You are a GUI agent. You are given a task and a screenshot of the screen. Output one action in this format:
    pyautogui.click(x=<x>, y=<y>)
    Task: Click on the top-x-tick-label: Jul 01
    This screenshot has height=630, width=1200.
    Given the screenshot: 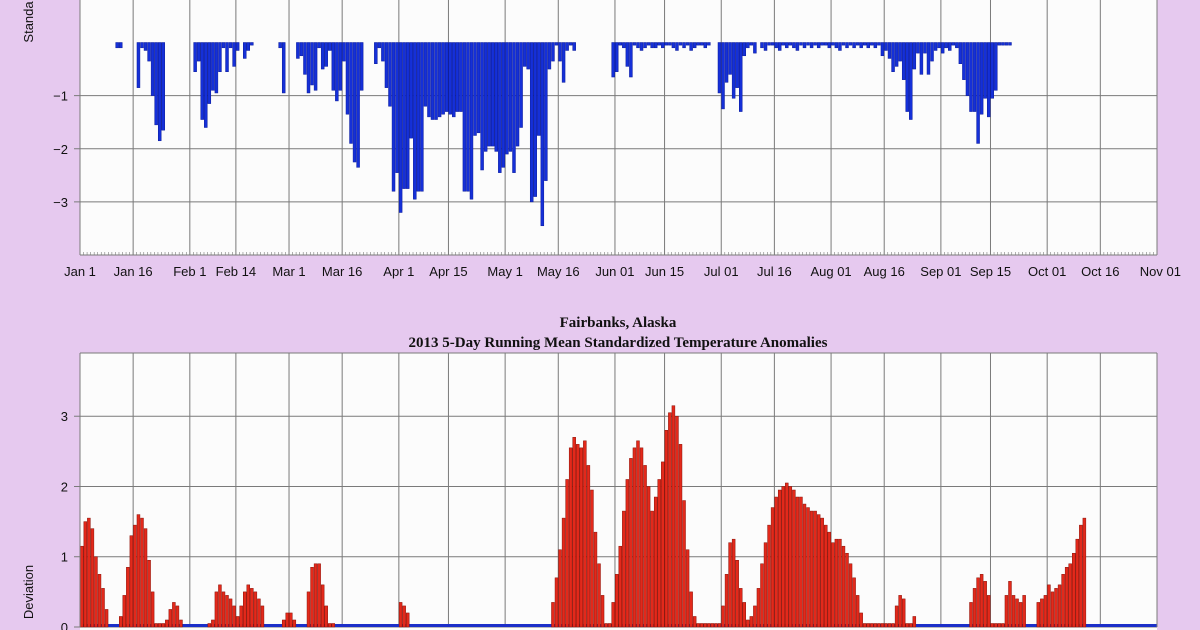 What is the action you would take?
    pyautogui.click(x=721, y=271)
    